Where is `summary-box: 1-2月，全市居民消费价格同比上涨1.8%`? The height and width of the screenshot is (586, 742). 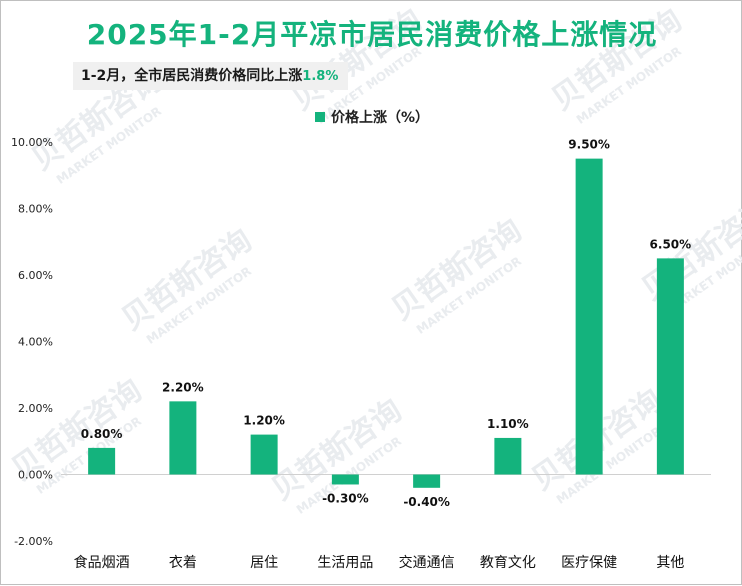 summary-box: 1-2月，全市居民消费价格同比上涨1.8% is located at coordinates (211, 76).